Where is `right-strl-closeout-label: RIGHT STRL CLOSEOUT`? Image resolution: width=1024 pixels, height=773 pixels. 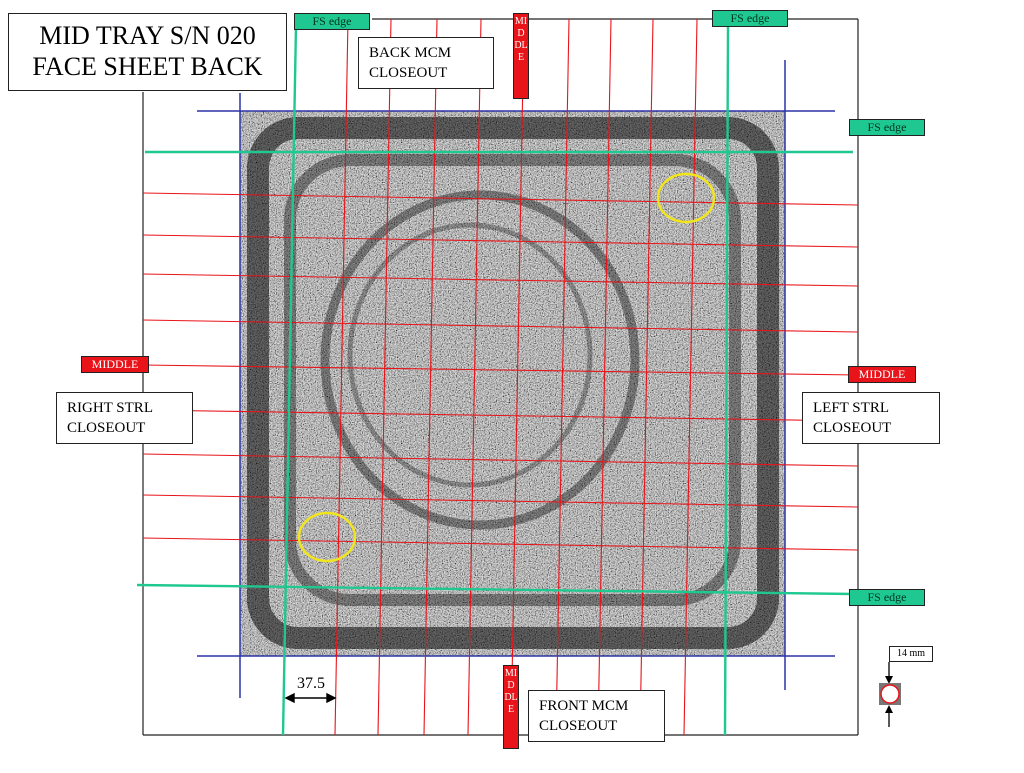
right-strl-closeout-label: RIGHT STRL CLOSEOUT is located at coordinates (124, 418).